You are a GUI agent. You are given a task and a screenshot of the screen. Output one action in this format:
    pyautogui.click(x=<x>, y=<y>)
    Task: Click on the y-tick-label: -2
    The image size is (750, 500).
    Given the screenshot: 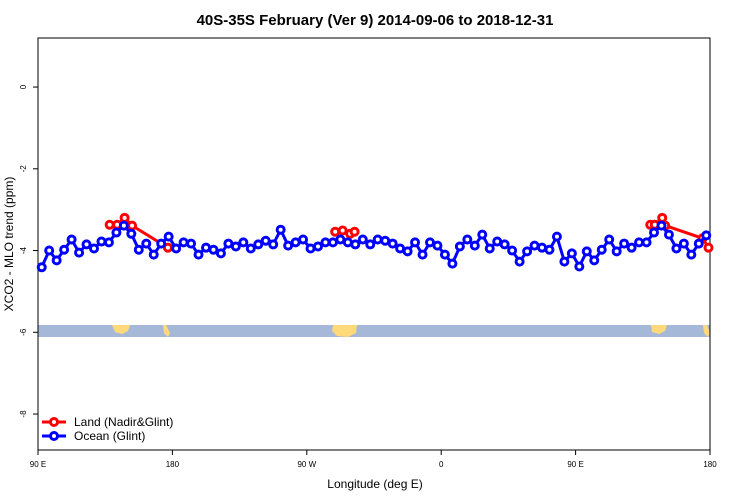 What is the action you would take?
    pyautogui.click(x=23, y=169)
    